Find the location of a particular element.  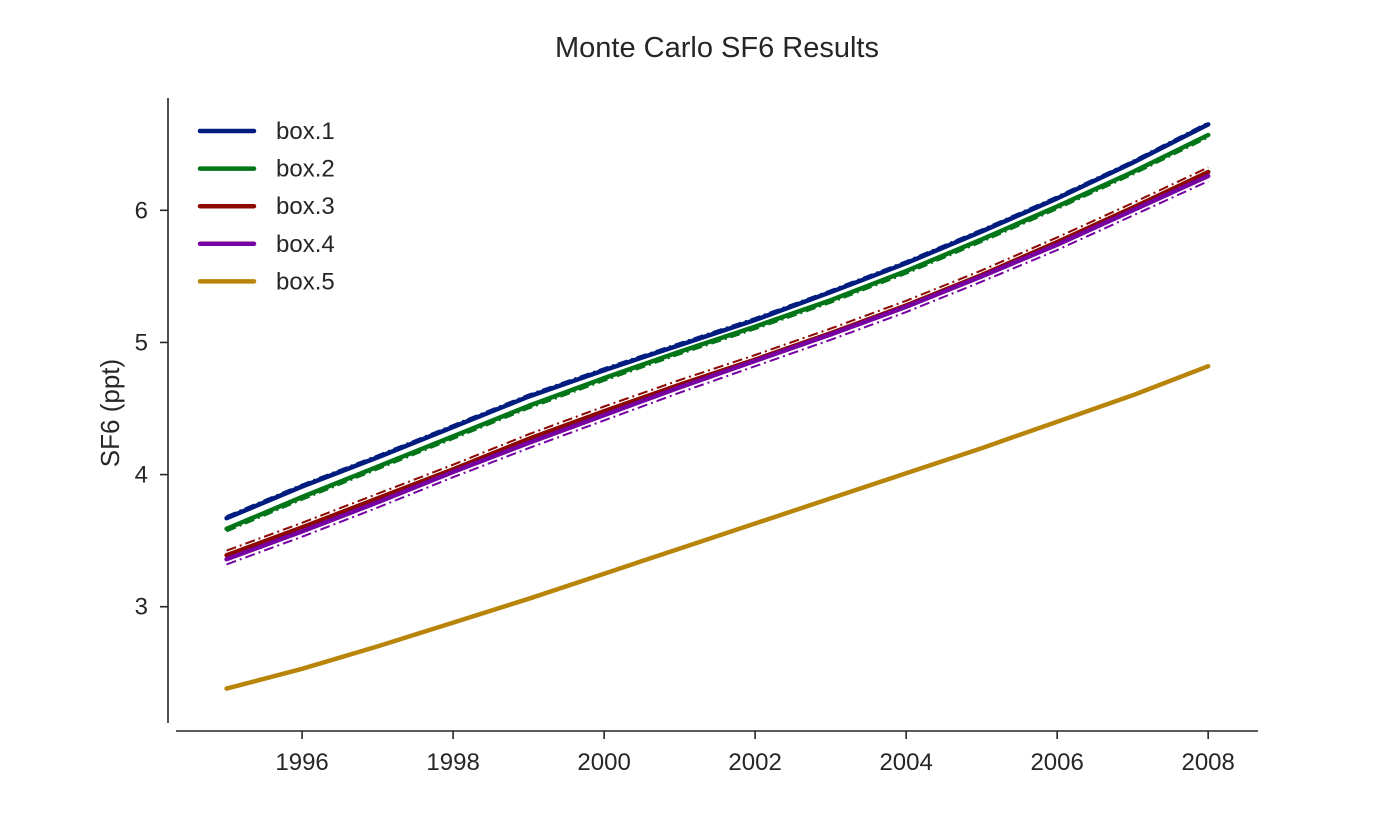

x-tick-label: 2006 is located at coordinates (1056, 762).